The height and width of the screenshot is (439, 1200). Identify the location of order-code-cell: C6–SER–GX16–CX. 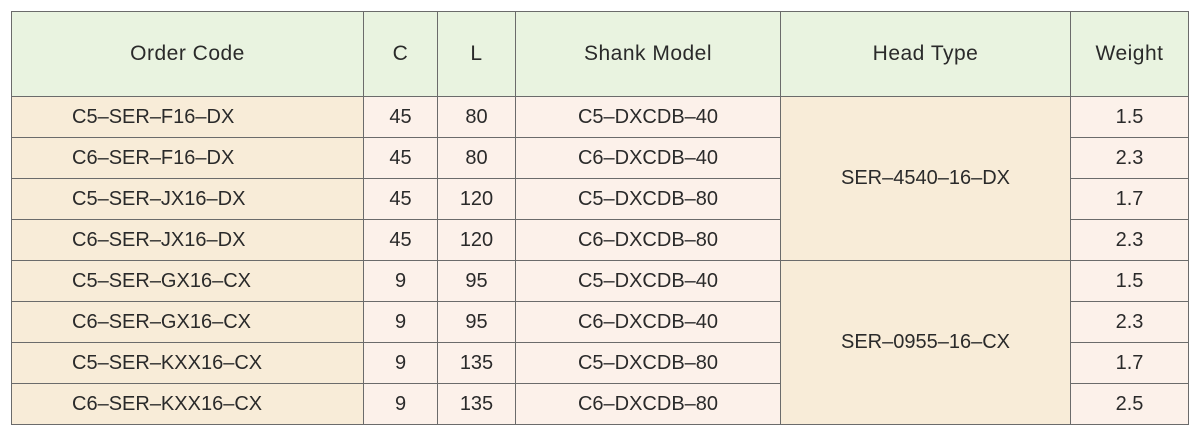
(187, 322).